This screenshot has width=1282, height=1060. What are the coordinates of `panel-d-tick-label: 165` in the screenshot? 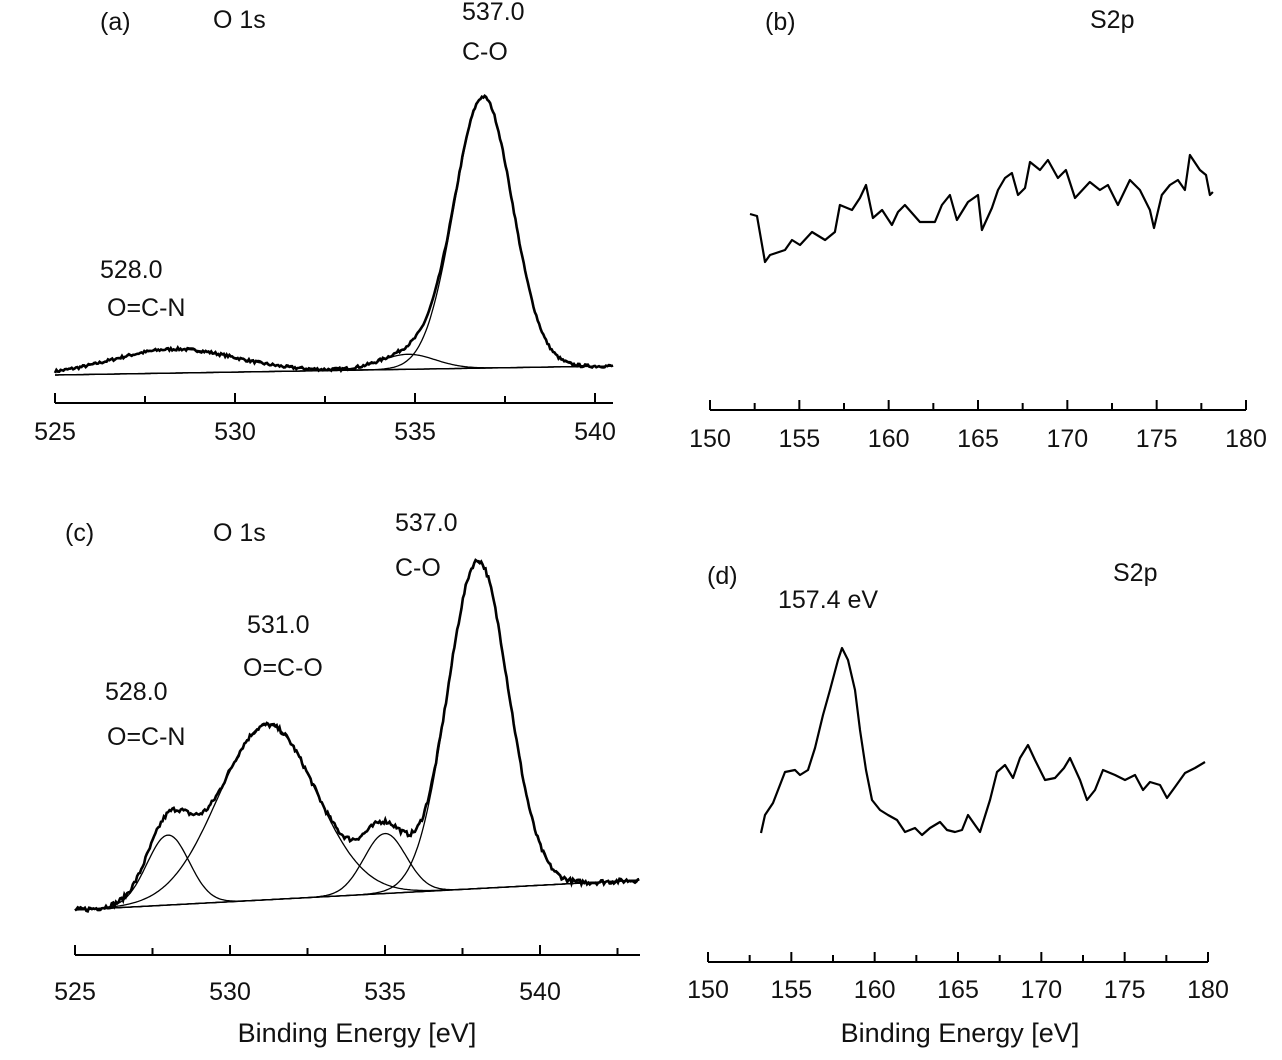 It's located at (958, 990).